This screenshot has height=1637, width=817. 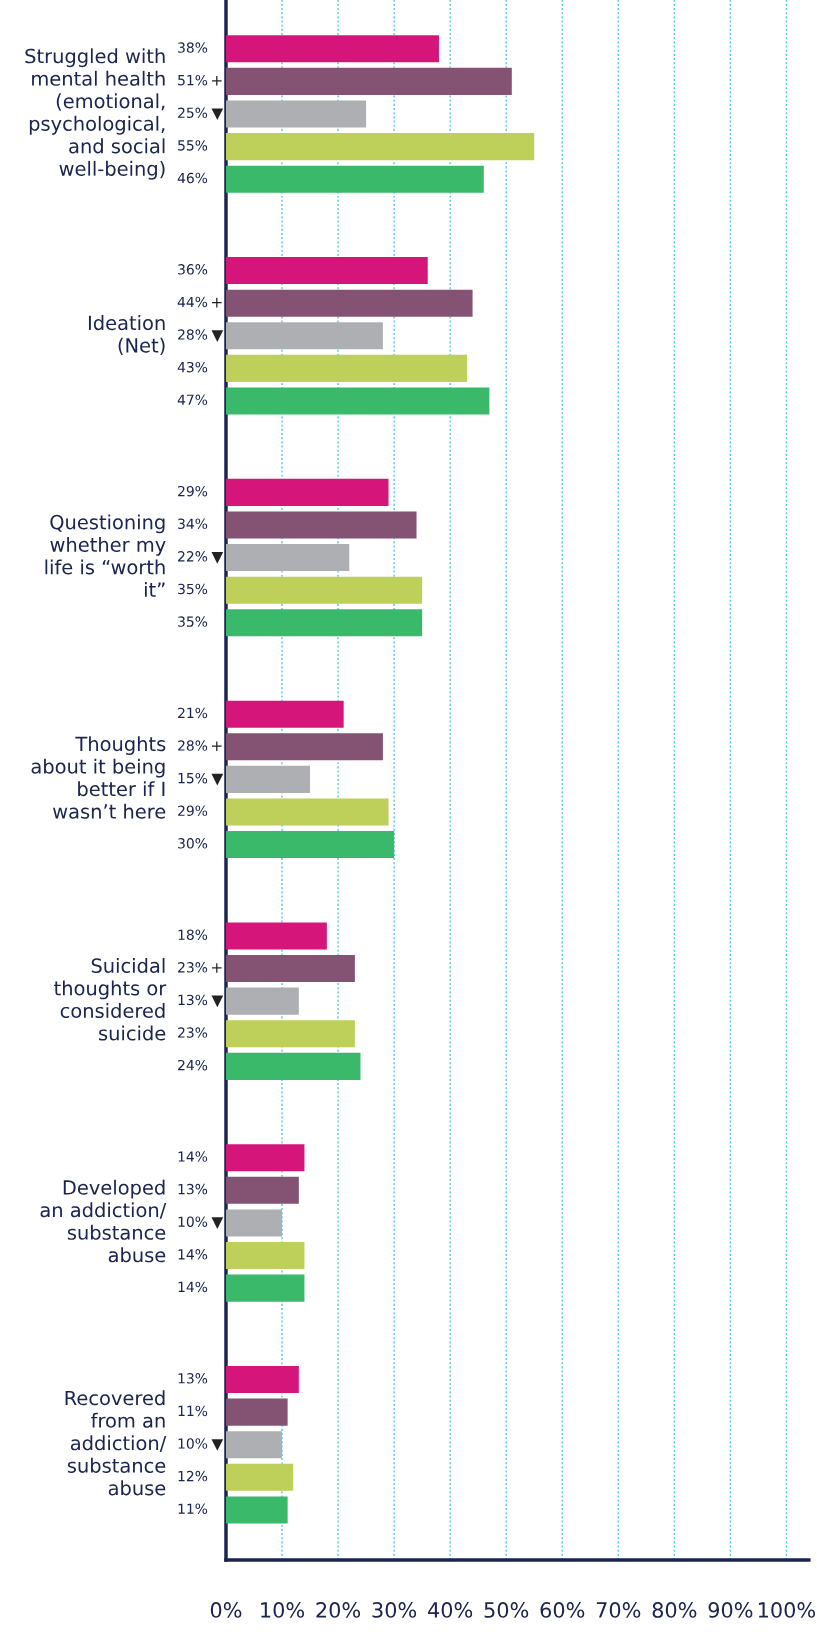 I want to click on data-label: 23% +, so click(x=200, y=967).